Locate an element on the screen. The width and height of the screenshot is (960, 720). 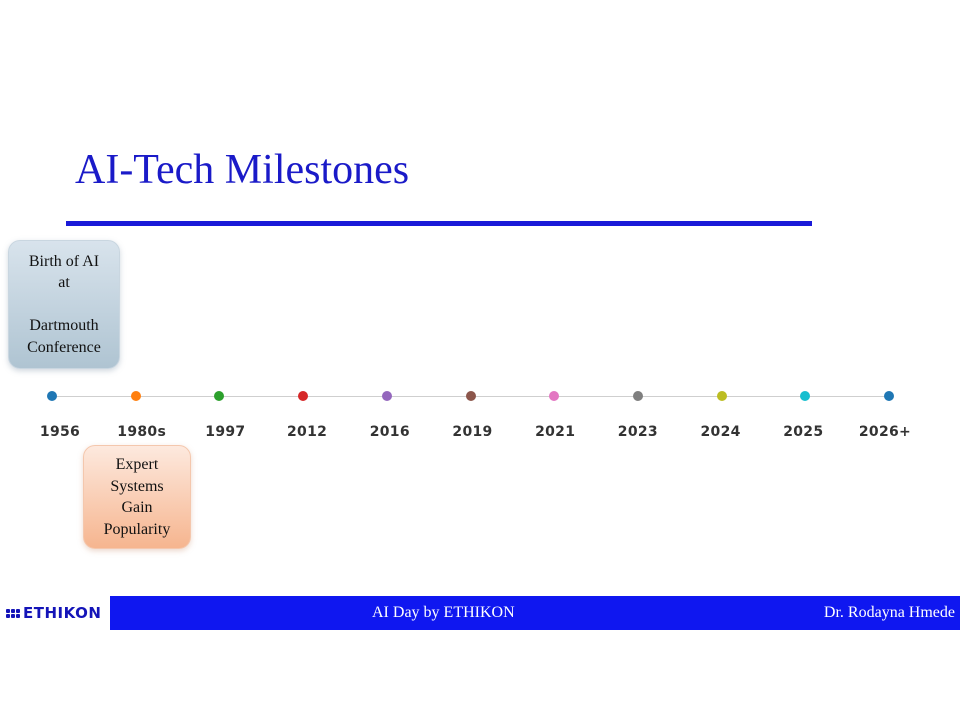
timeline-dot-2023 is located at coordinates (637, 396).